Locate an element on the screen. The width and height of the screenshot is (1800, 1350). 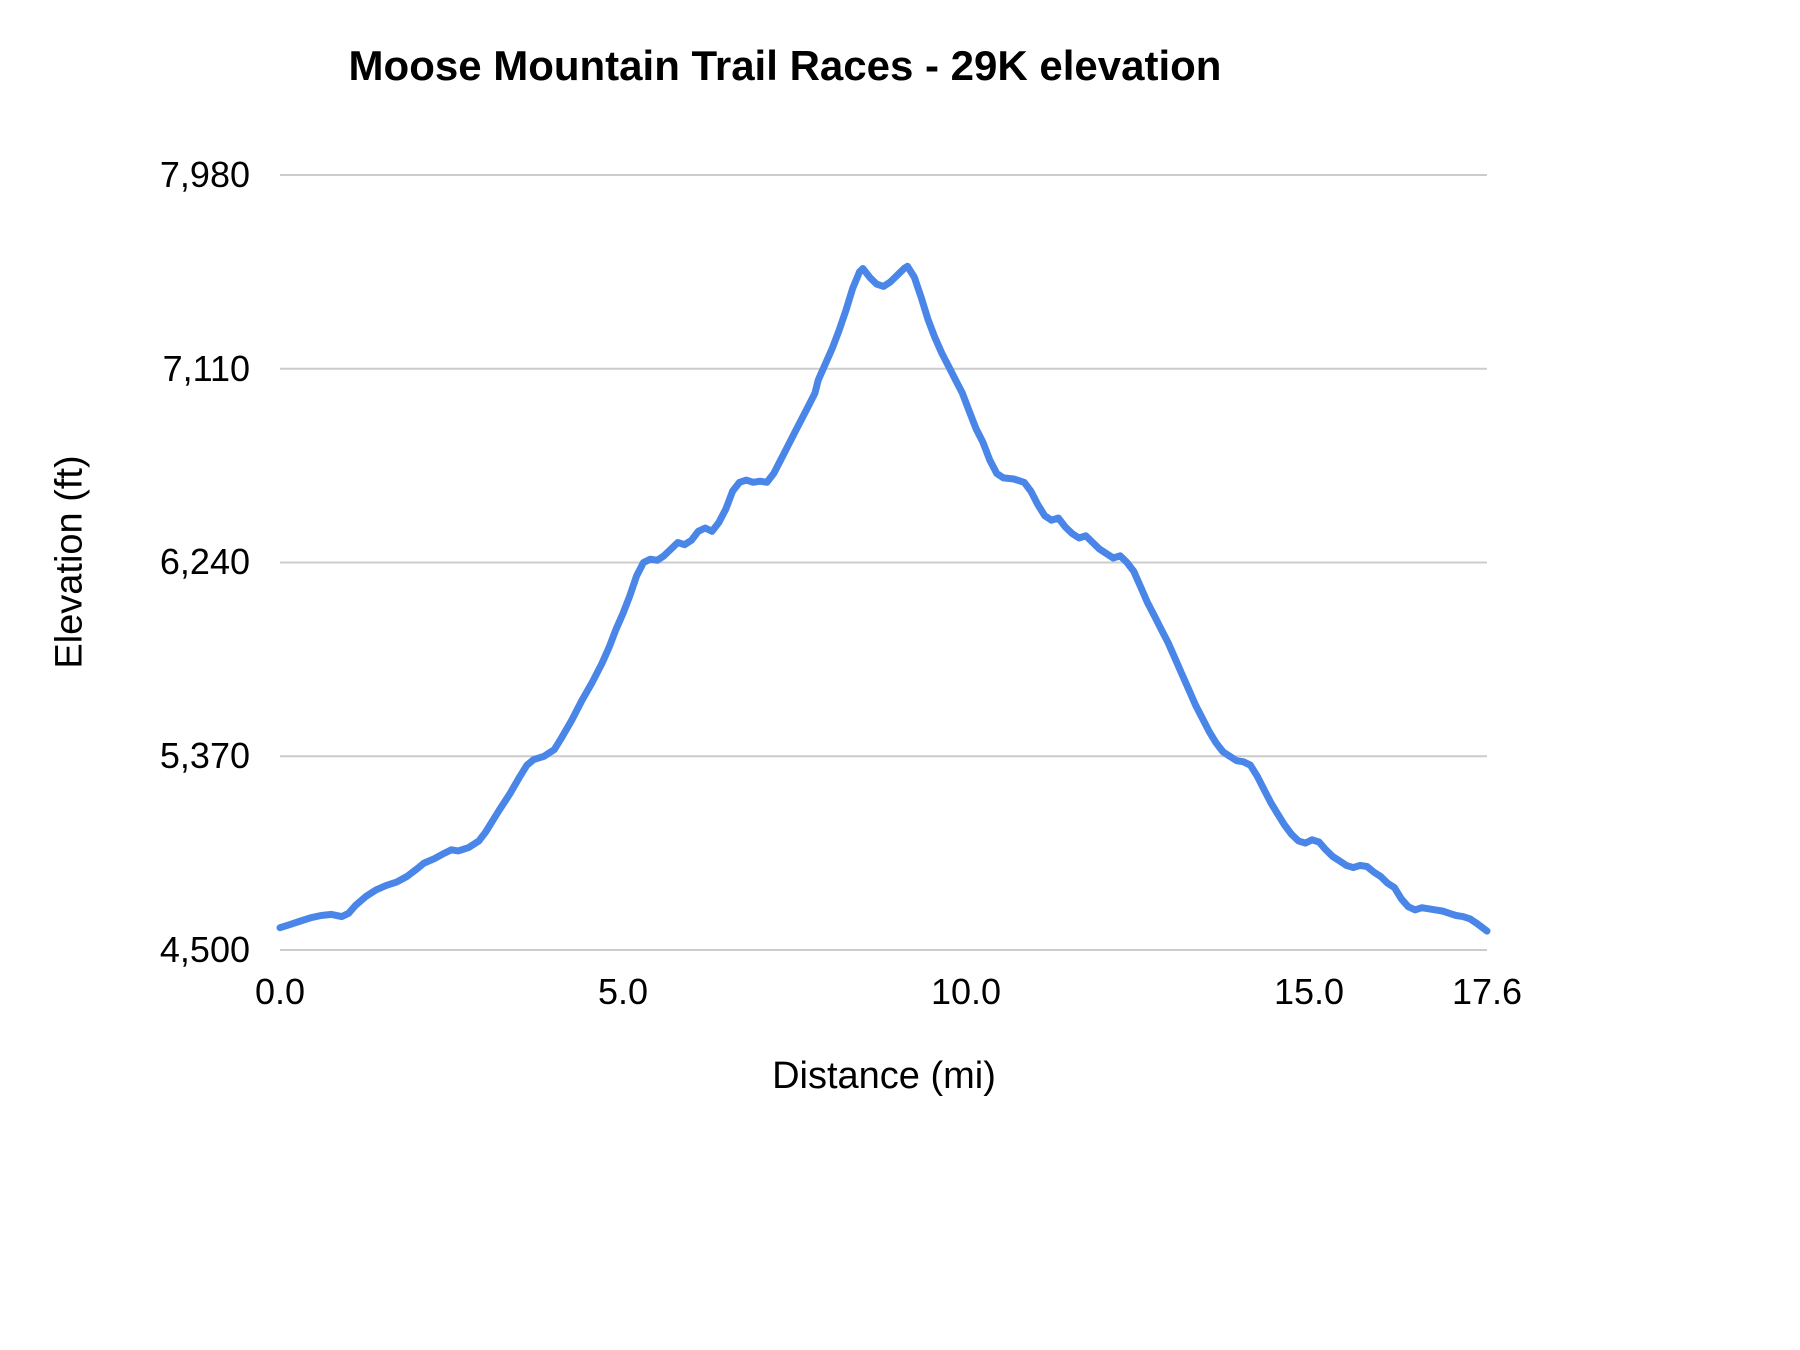
x-tick-label: 5.0 is located at coordinates (623, 991).